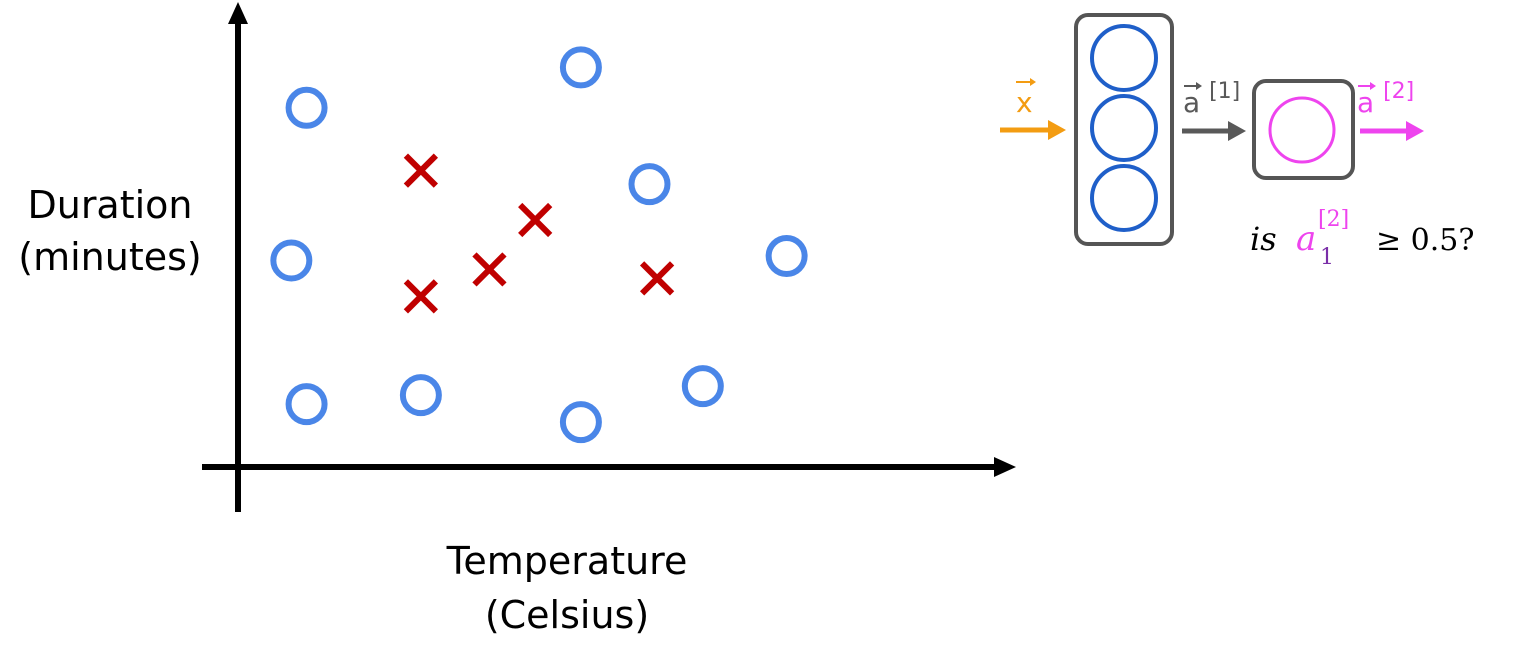 The height and width of the screenshot is (645, 1515). I want to click on input-vector-tip, so click(1033, 82).